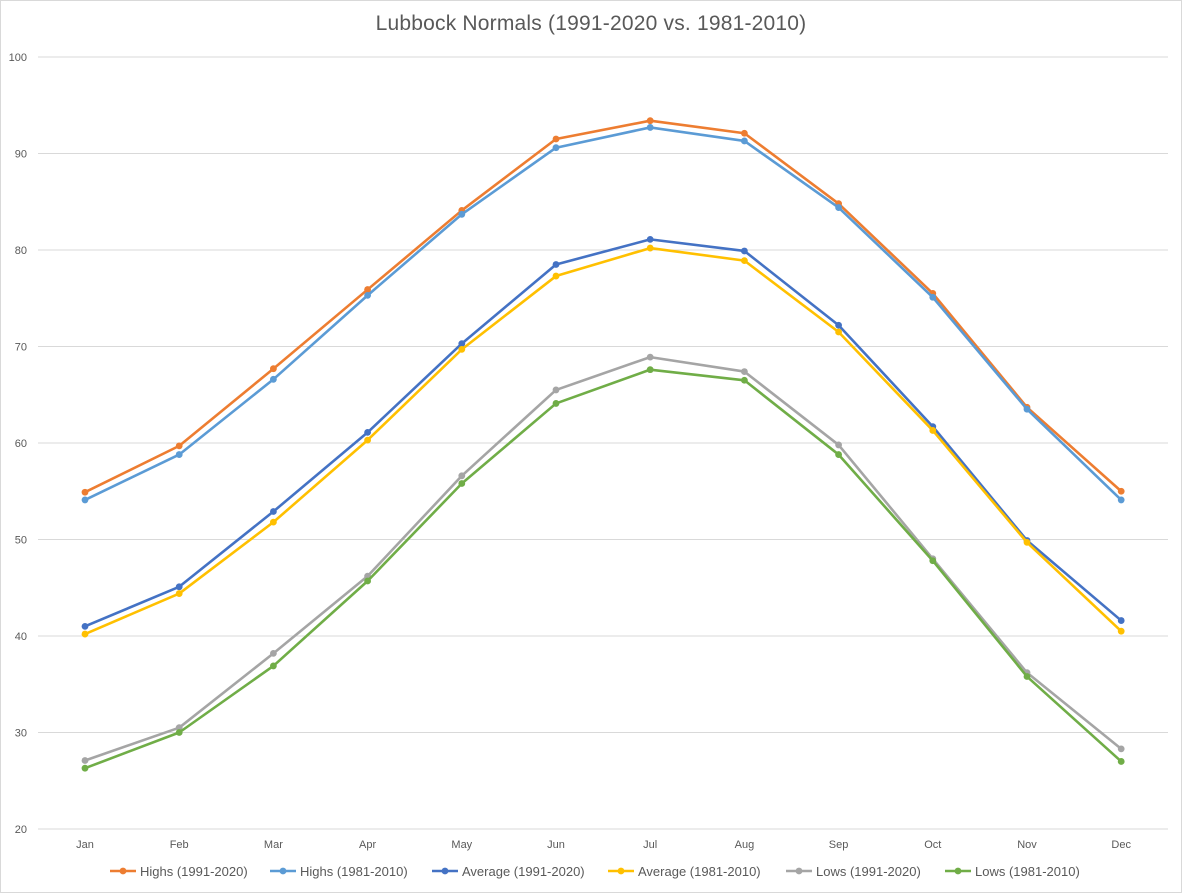  Describe the element at coordinates (603, 845) in the screenshot. I see `x-axis-tick-labels: Jan Feb Mar Apr May Jun Jul Aug Sep Oct Nov Dec` at that location.